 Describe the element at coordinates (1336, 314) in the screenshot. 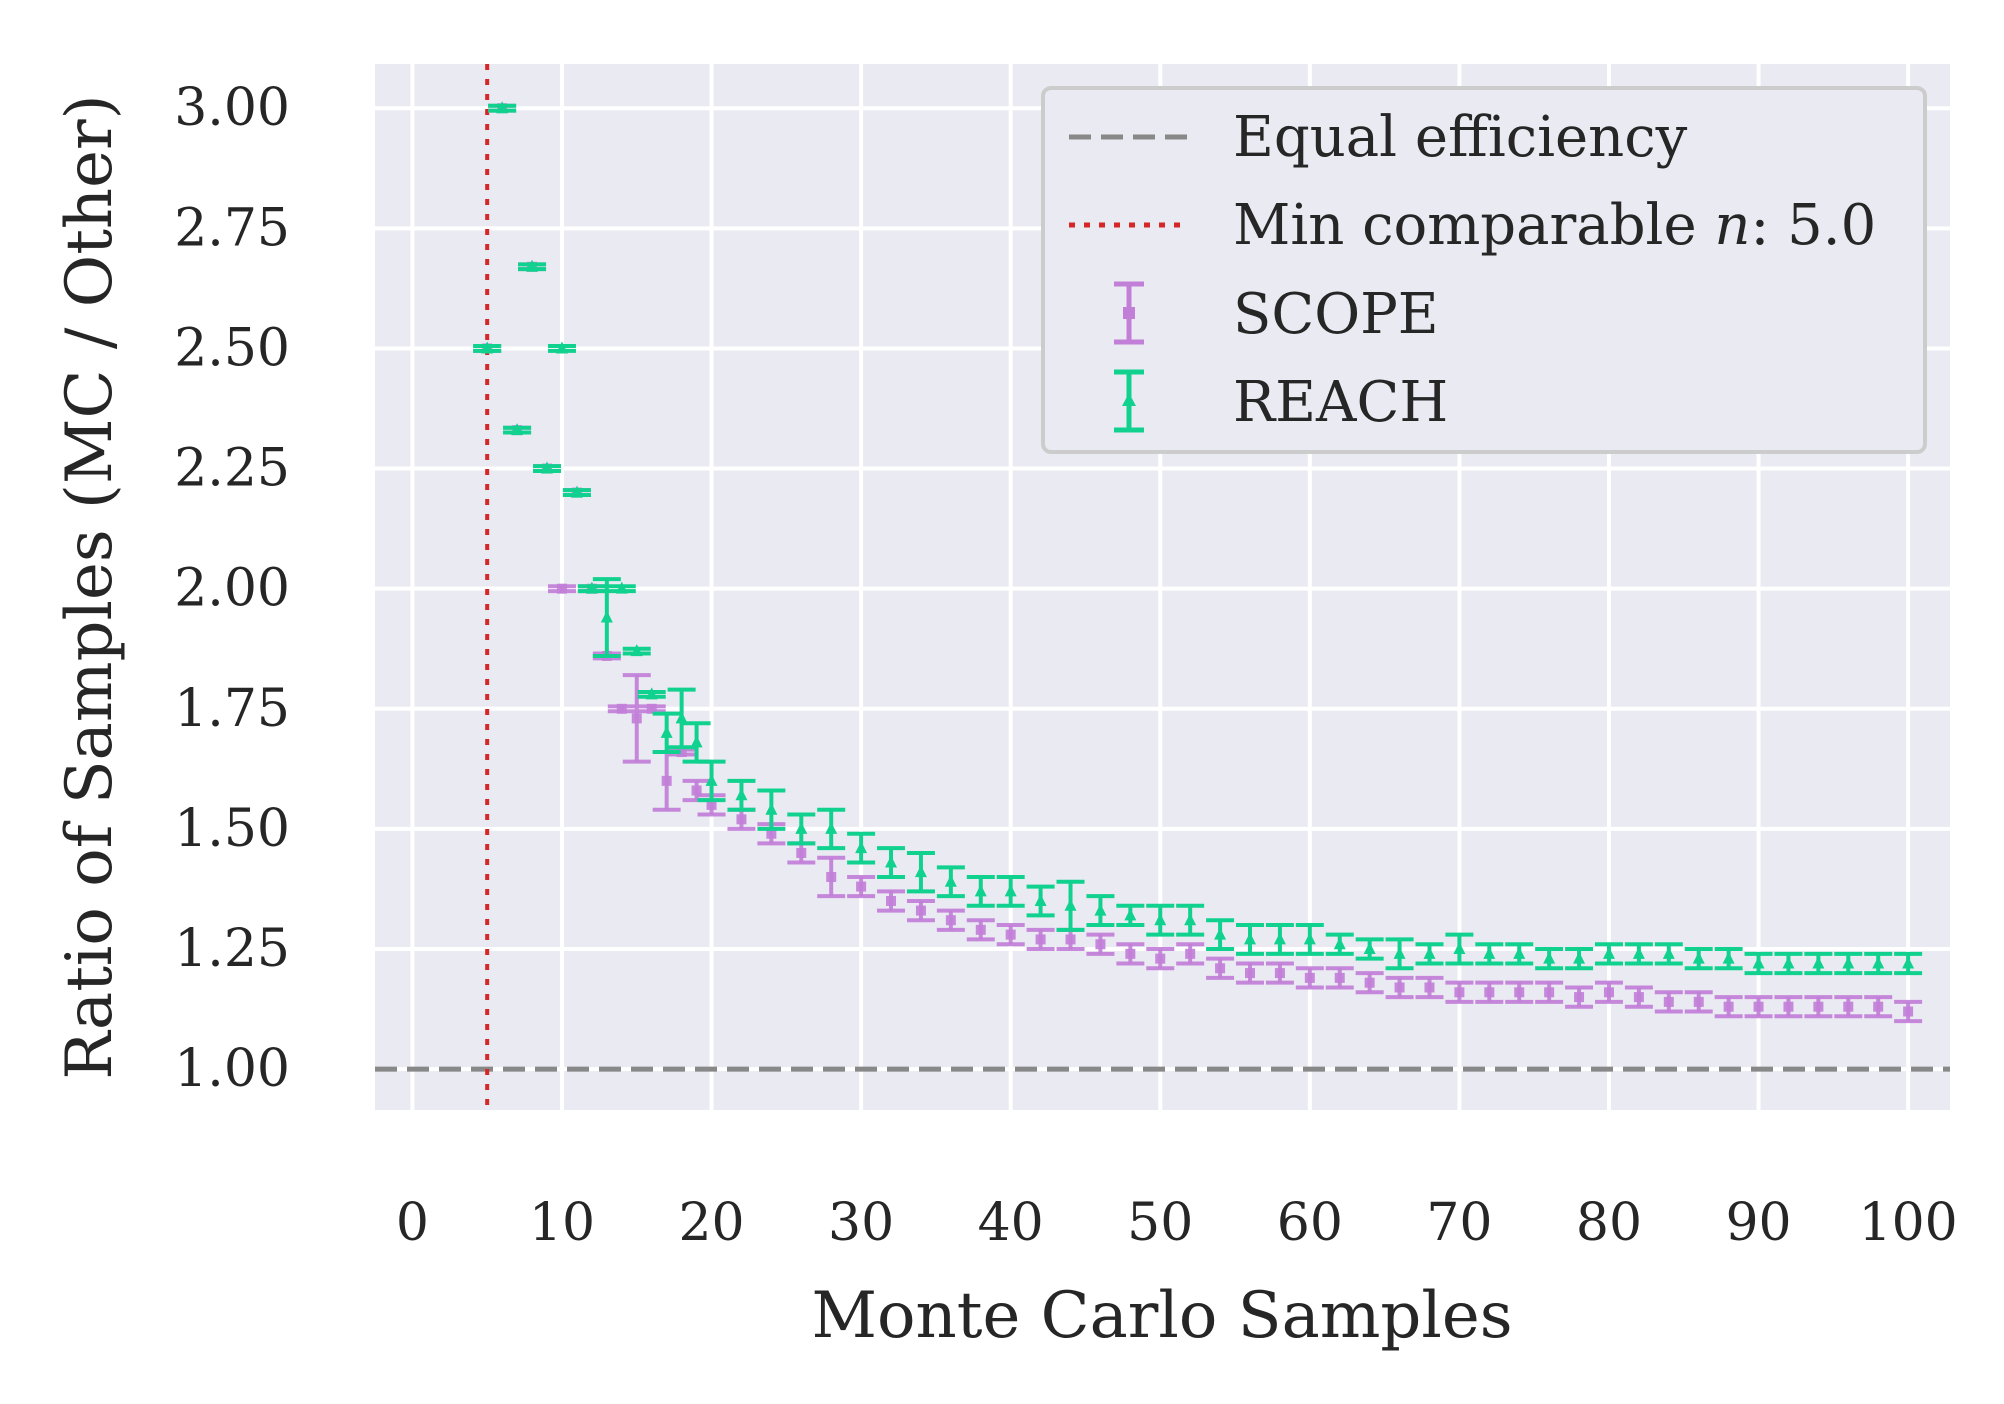

I see `legend-scope-label: SCOPE` at that location.